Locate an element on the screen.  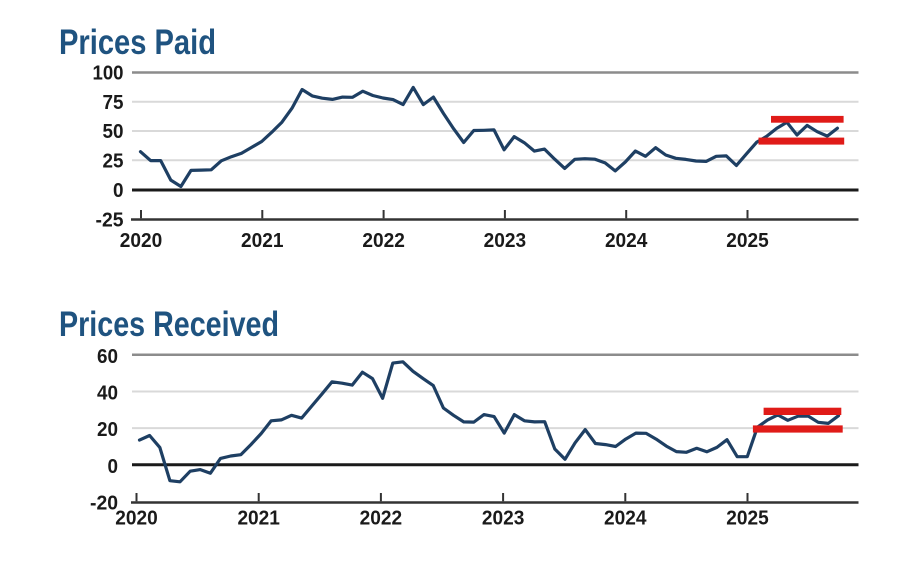
svg-text: 75 is located at coordinates (113, 103).